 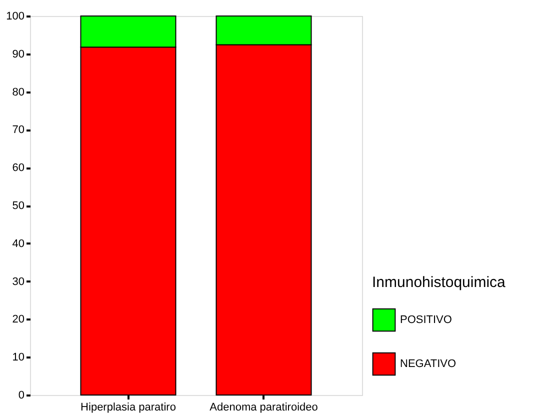 I want to click on y-tick-label: 50, so click(x=18, y=206).